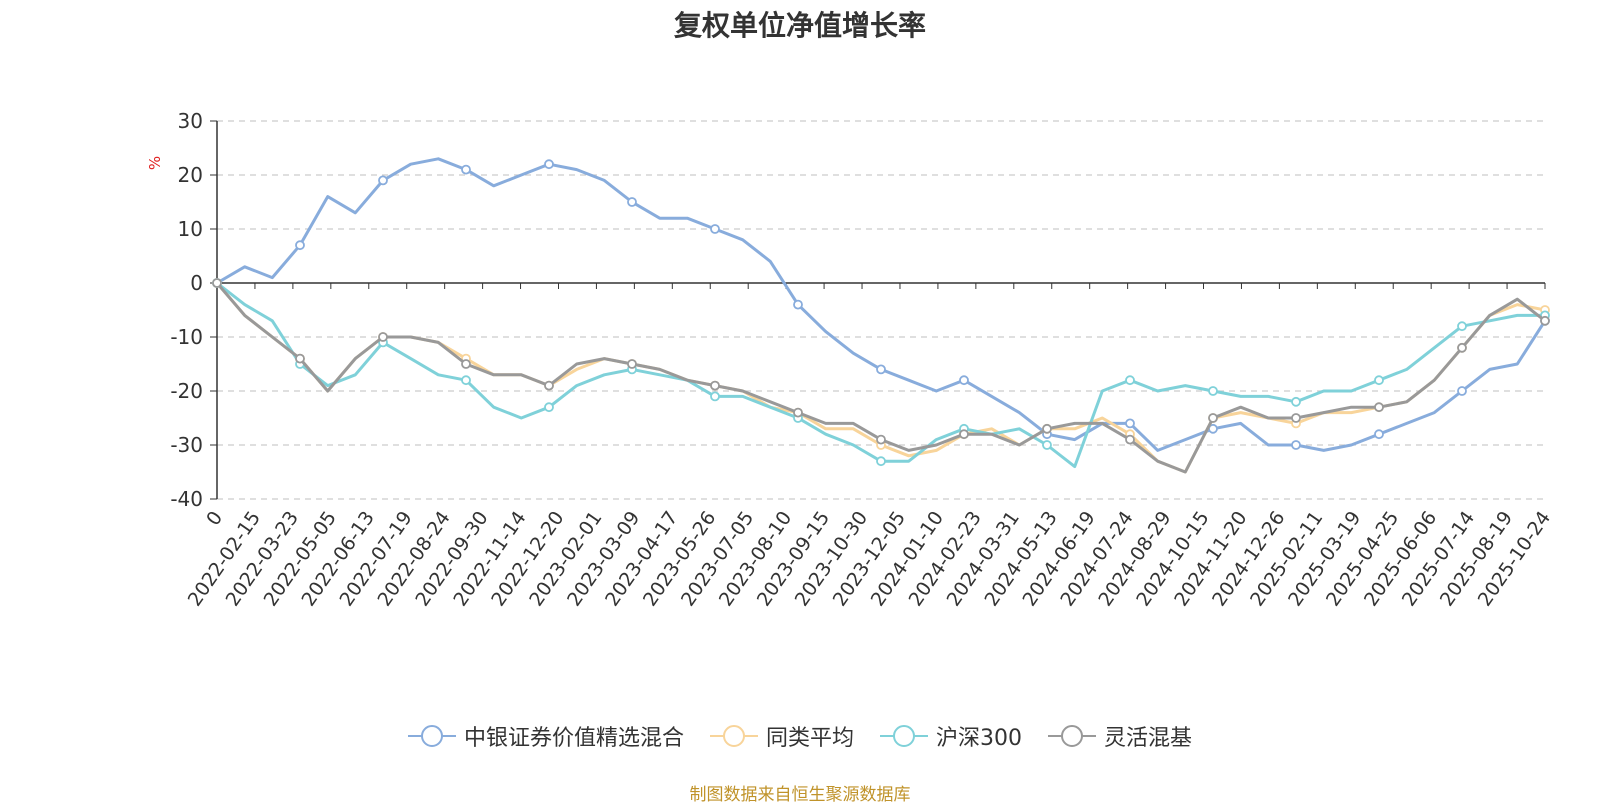 This screenshot has width=1600, height=805. I want to click on legend-label: 灵活混基, so click(1148, 738).